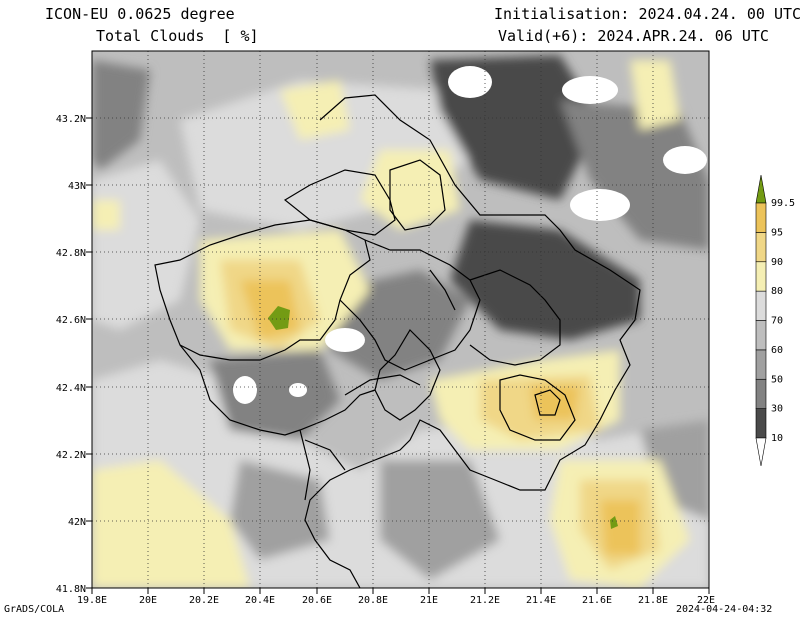 Image resolution: width=800 pixels, height=618 pixels. I want to click on colorbar-label: 90, so click(777, 262).